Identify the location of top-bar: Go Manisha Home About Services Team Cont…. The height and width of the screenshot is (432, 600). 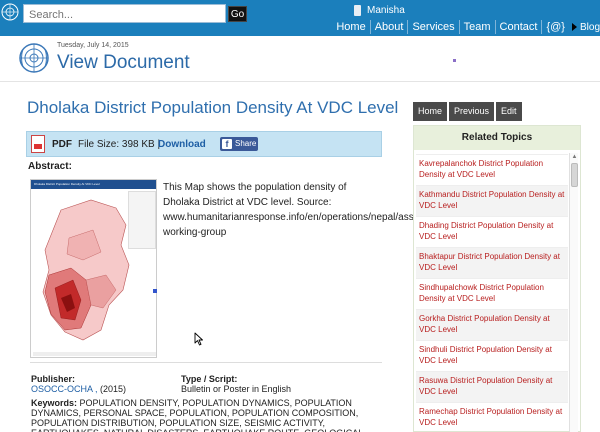
(300, 18).